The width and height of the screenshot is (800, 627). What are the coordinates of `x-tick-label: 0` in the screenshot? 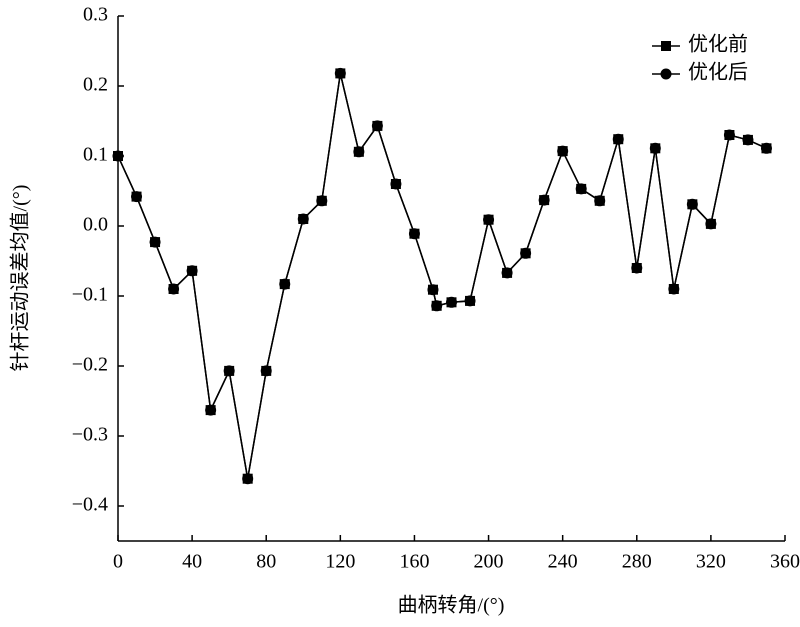 It's located at (118, 562).